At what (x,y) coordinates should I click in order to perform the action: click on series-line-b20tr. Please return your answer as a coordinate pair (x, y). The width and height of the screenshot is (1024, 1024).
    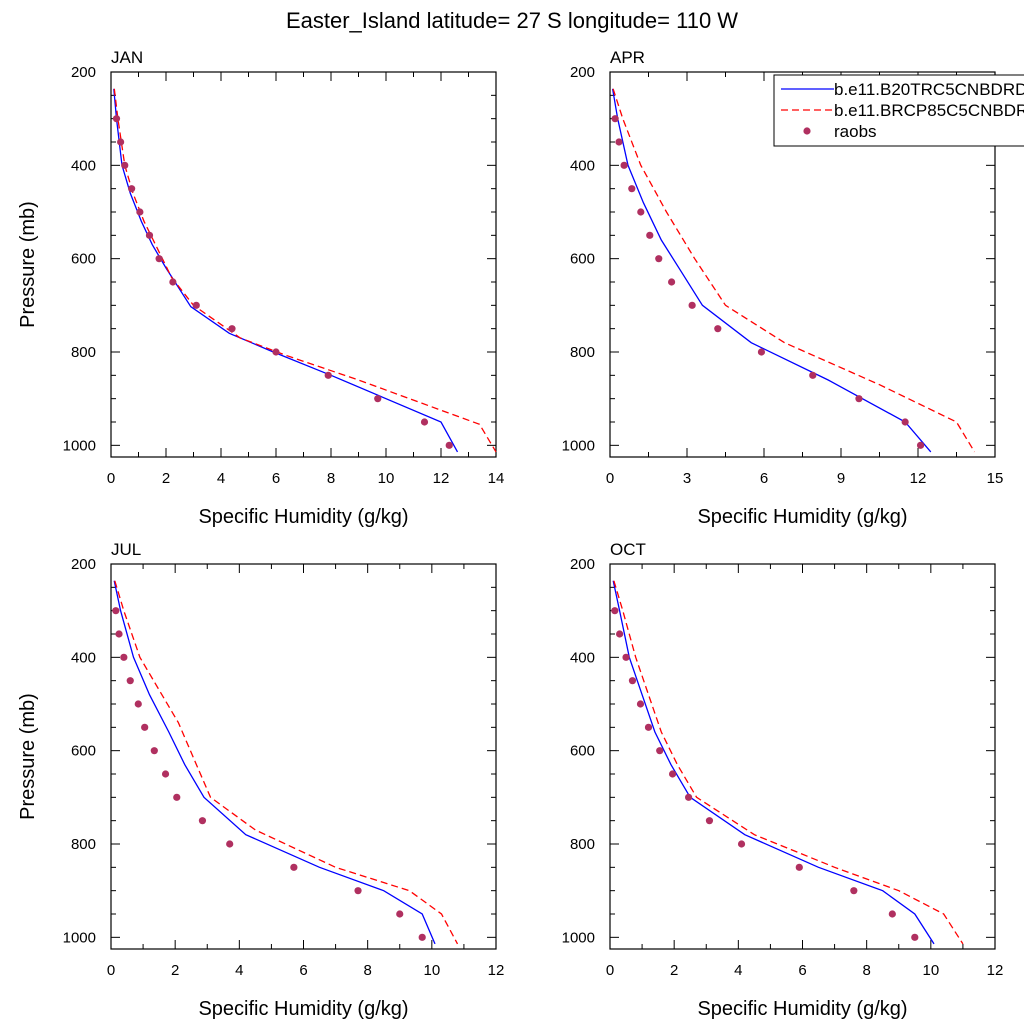
    Looking at the image, I should click on (773, 762).